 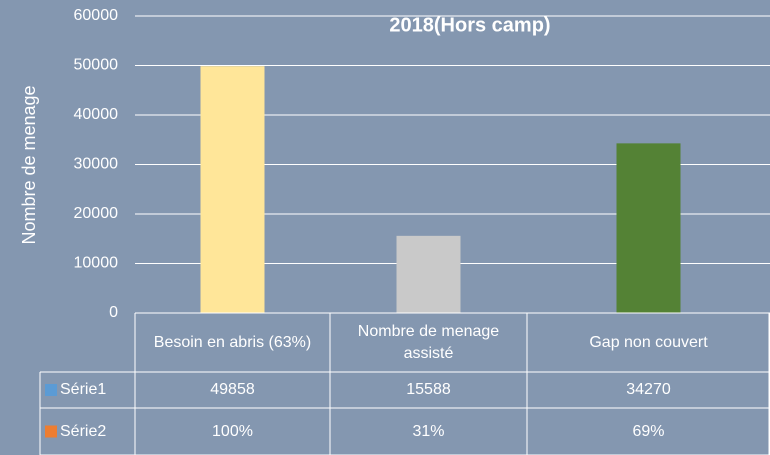 What do you see at coordinates (648, 342) in the screenshot?
I see `category-label: Gap non couvert` at bounding box center [648, 342].